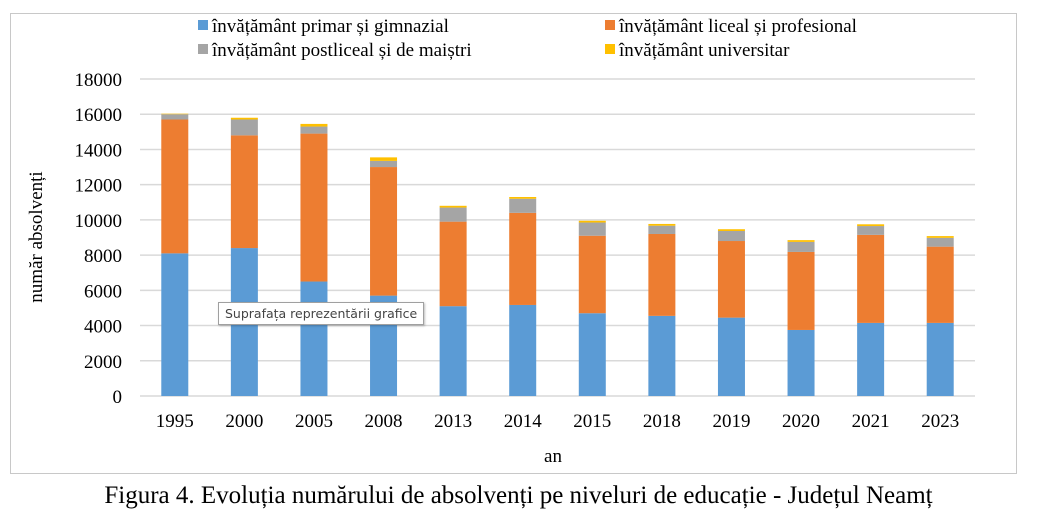  Describe the element at coordinates (801, 290) in the screenshot. I see `bar-segment-2020-s1` at that location.